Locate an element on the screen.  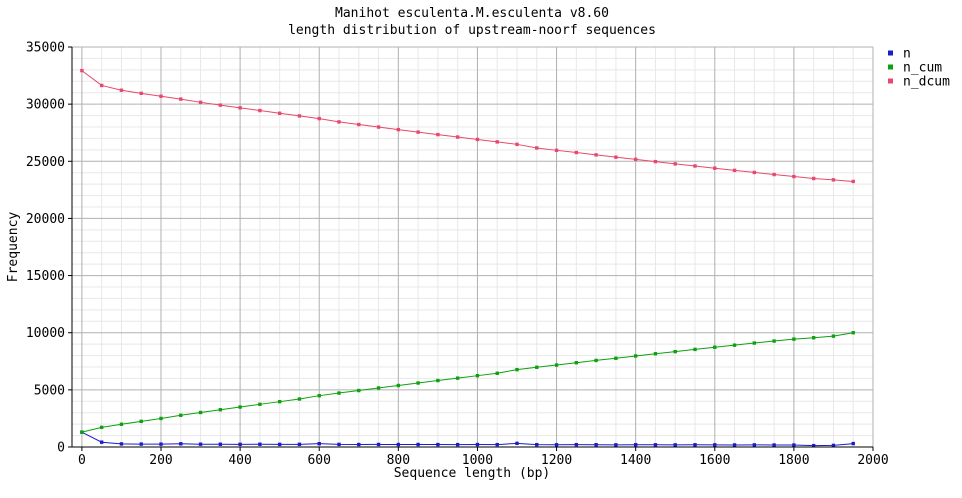
legend-marker-n-icon is located at coordinates (890, 53).